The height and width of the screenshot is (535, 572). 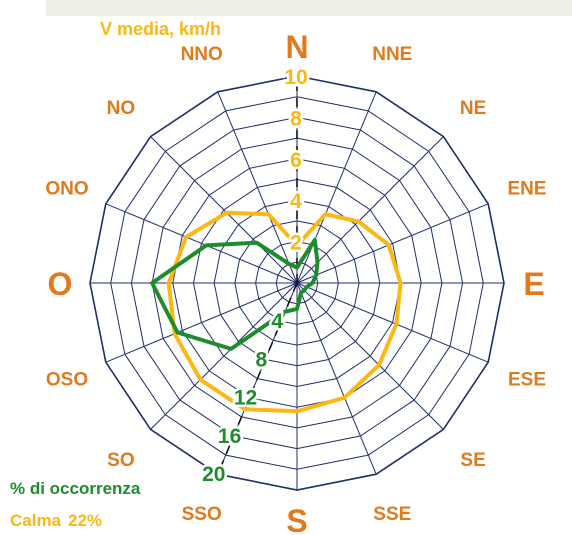 I want to click on direction-label: S, so click(x=296, y=519).